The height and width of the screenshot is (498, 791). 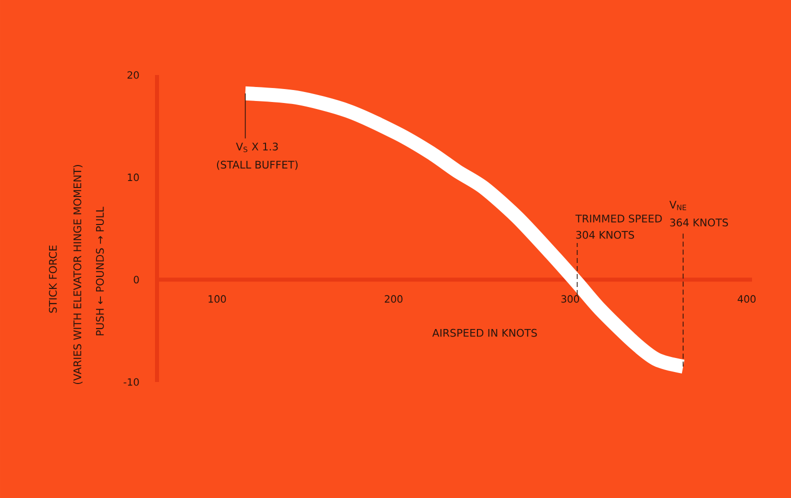 I want to click on y-tick-label: 0, so click(x=136, y=280).